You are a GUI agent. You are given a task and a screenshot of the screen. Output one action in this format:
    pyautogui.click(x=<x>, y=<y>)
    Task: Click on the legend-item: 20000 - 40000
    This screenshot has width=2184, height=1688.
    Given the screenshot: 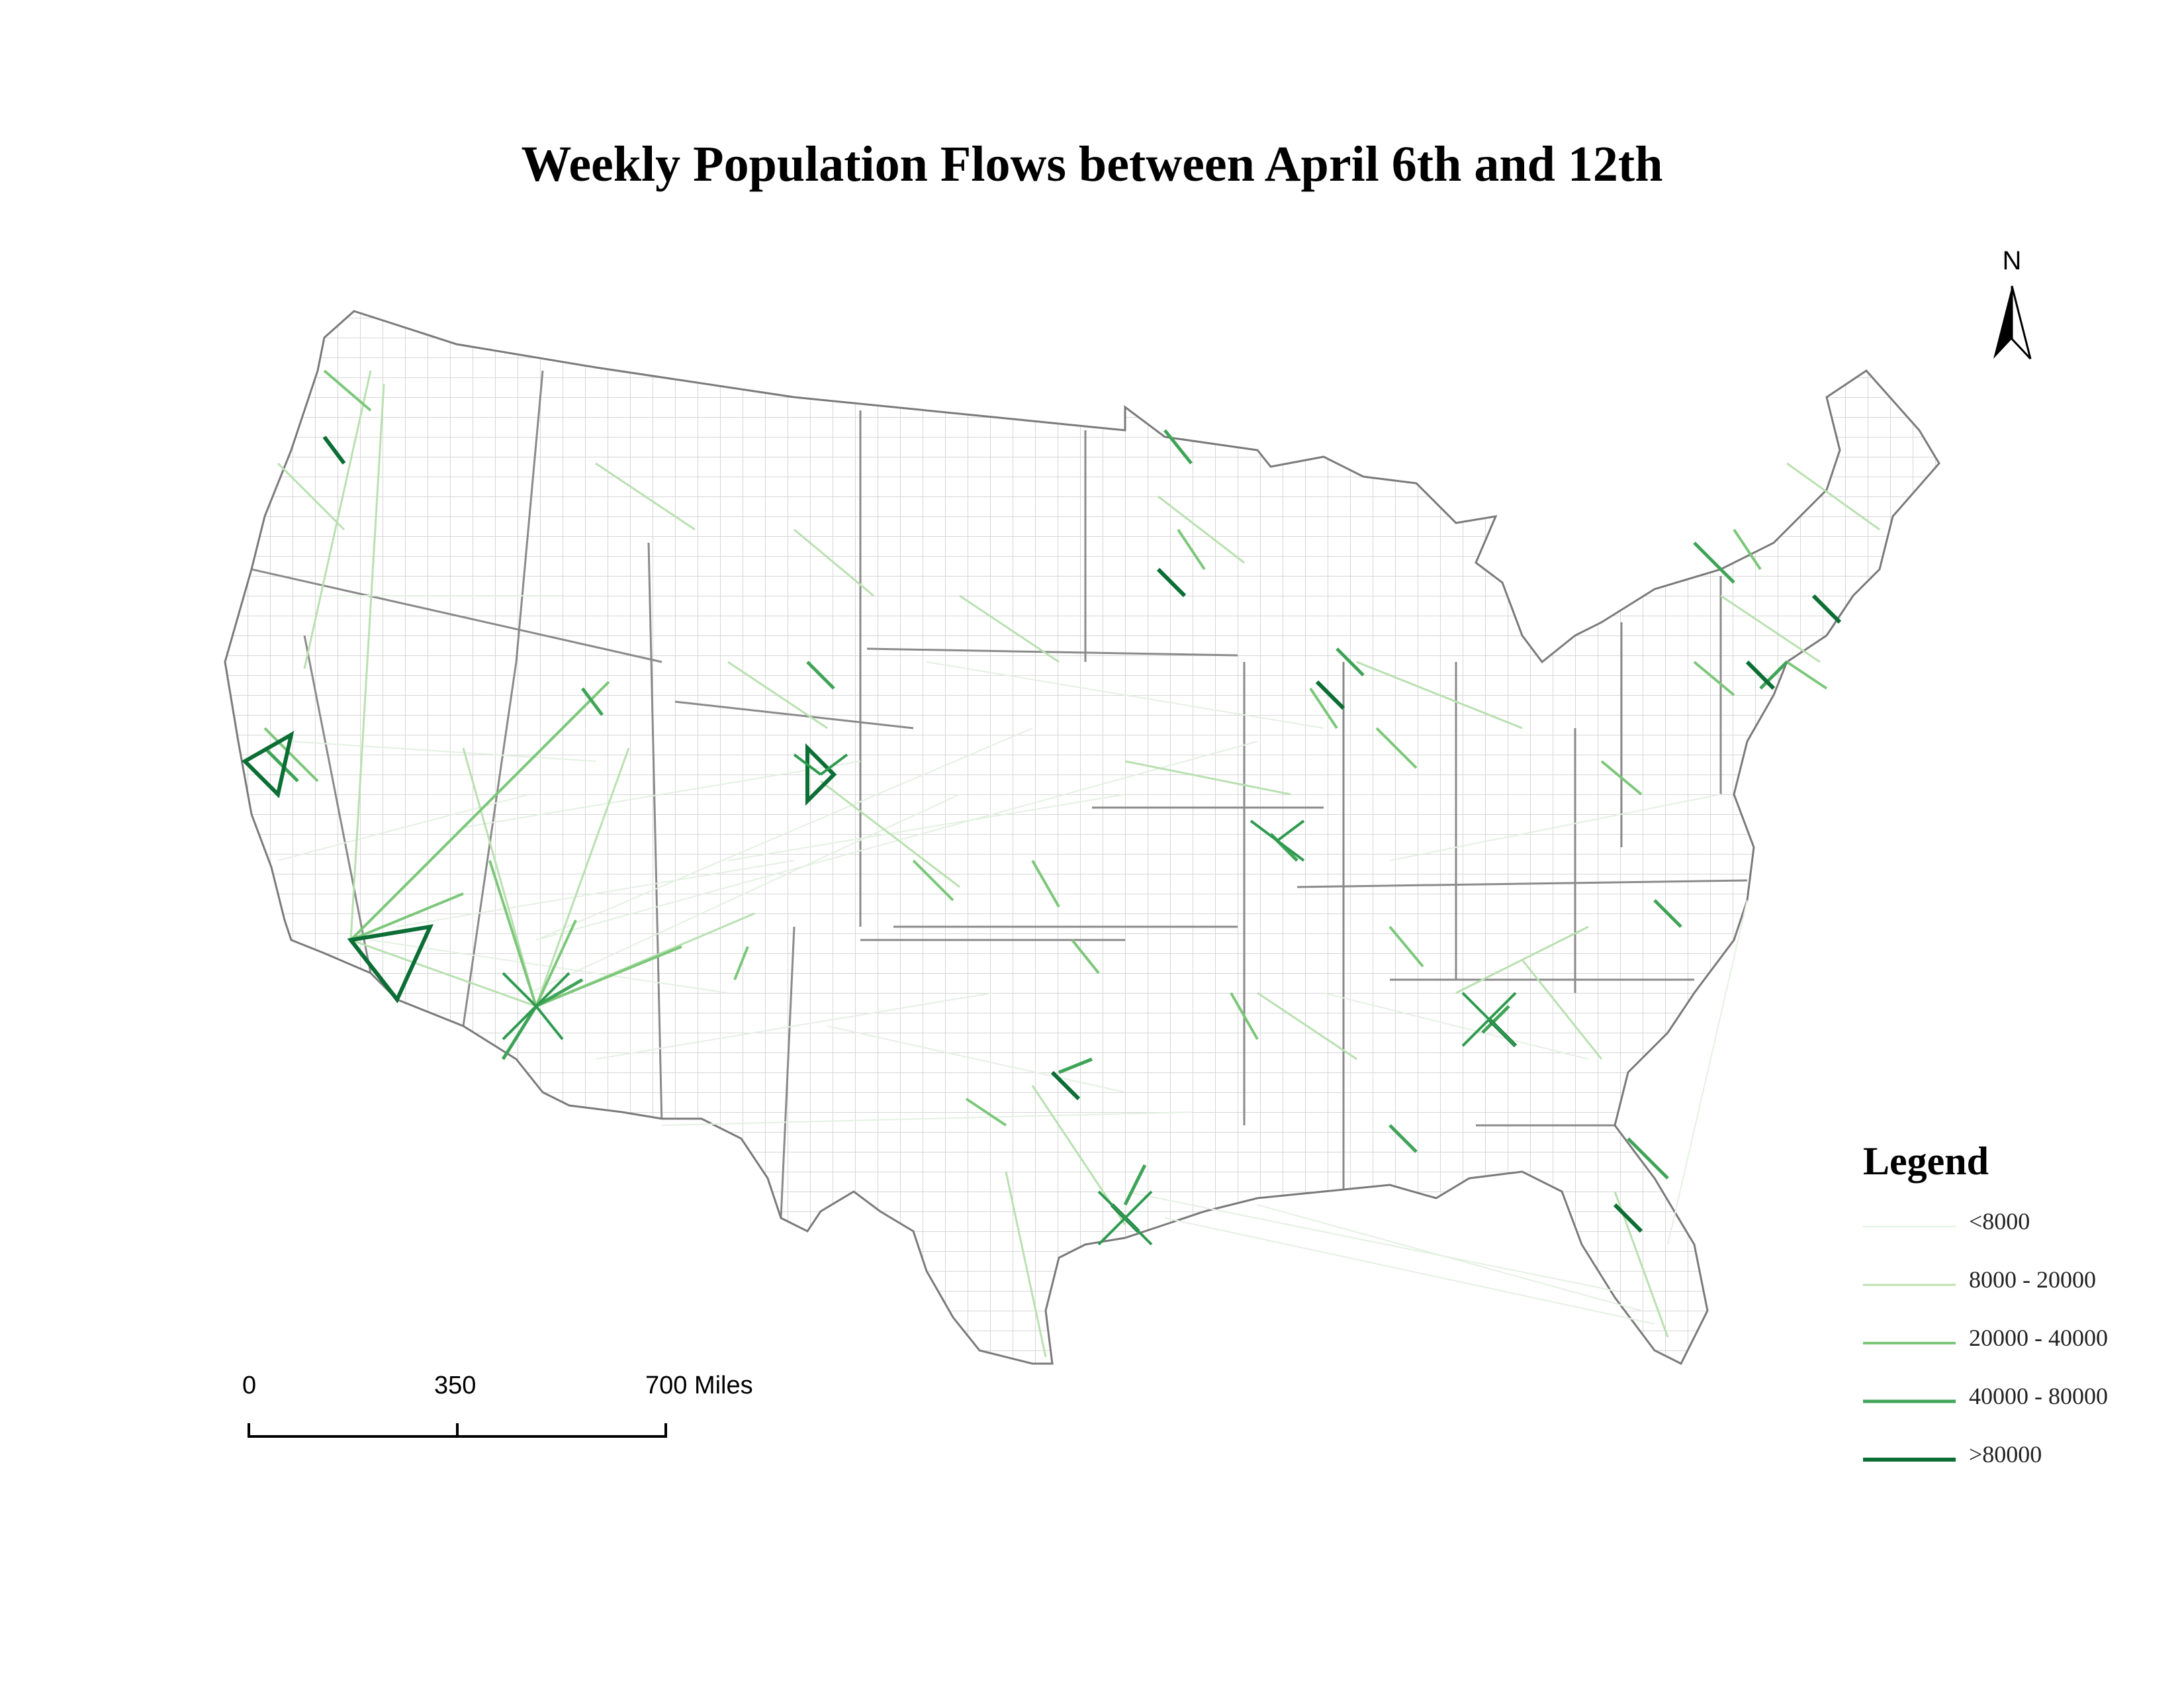 What is the action you would take?
    pyautogui.click(x=2015, y=1341)
    